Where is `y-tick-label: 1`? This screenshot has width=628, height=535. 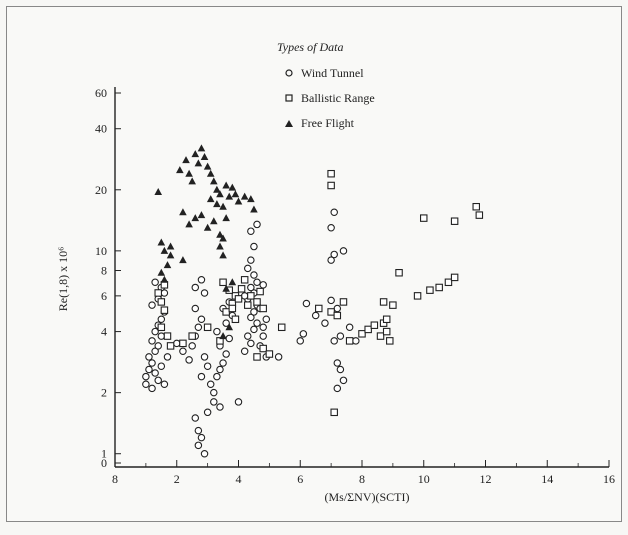
y-tick-label: 1 is located at coordinates (104, 454).